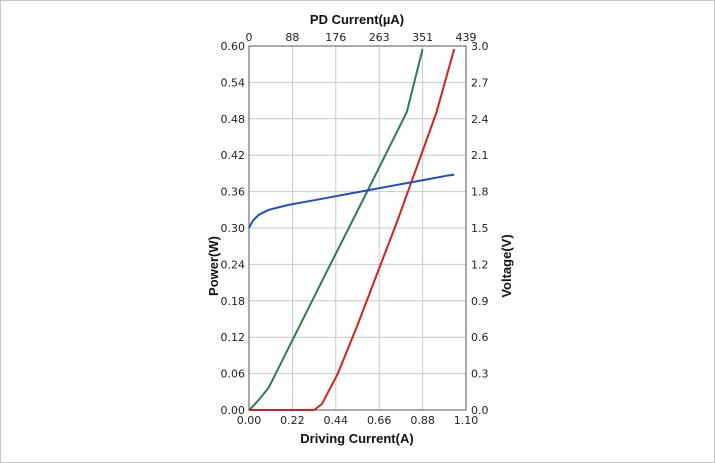 The image size is (715, 463). I want to click on top-axis-ticks: 0 88 176 263 351 439, so click(361, 37).